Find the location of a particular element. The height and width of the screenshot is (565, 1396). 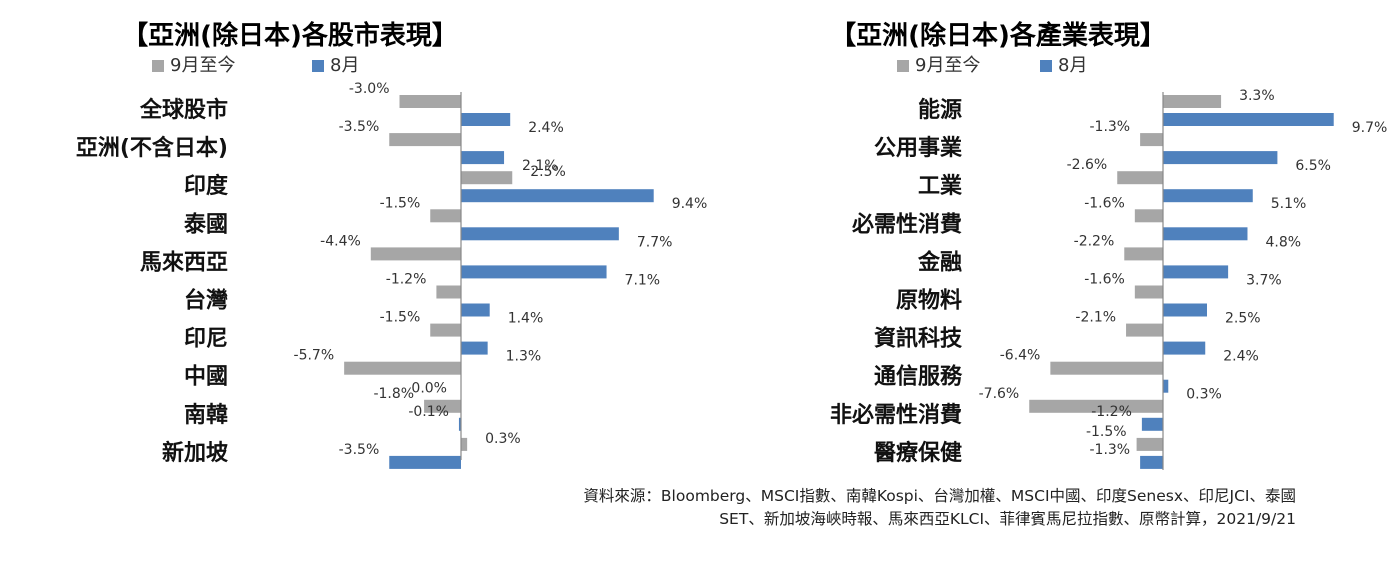

value-label: 3.3% is located at coordinates (1257, 96).